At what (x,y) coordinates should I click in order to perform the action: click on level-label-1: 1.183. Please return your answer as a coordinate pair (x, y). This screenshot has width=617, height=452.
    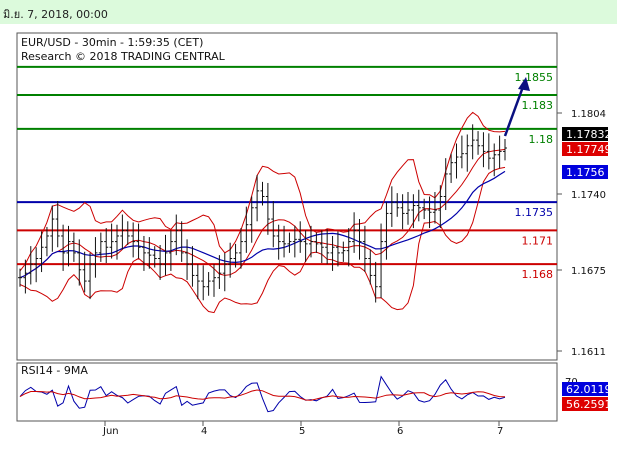
    Looking at the image, I should click on (538, 105).